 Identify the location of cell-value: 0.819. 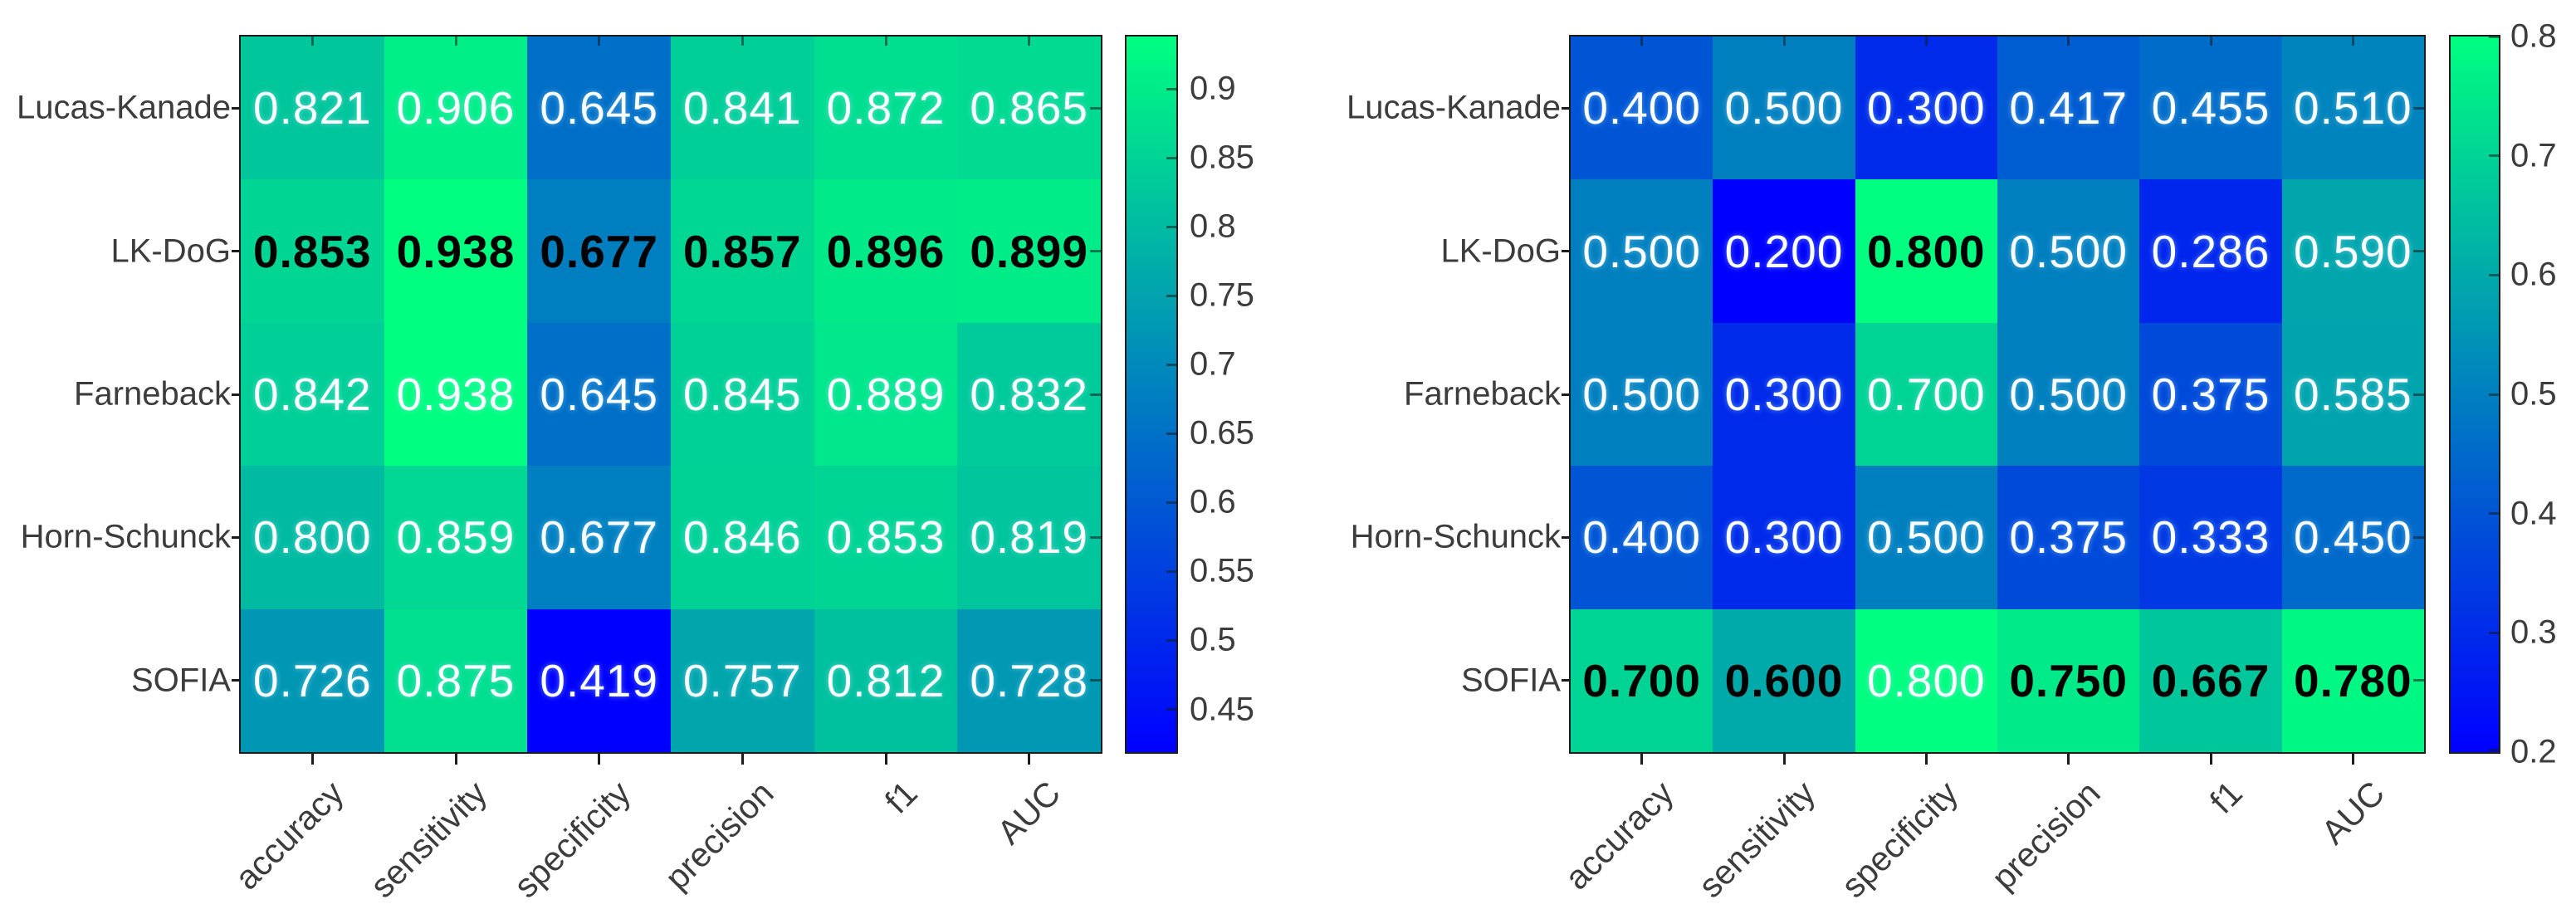
(1029, 538).